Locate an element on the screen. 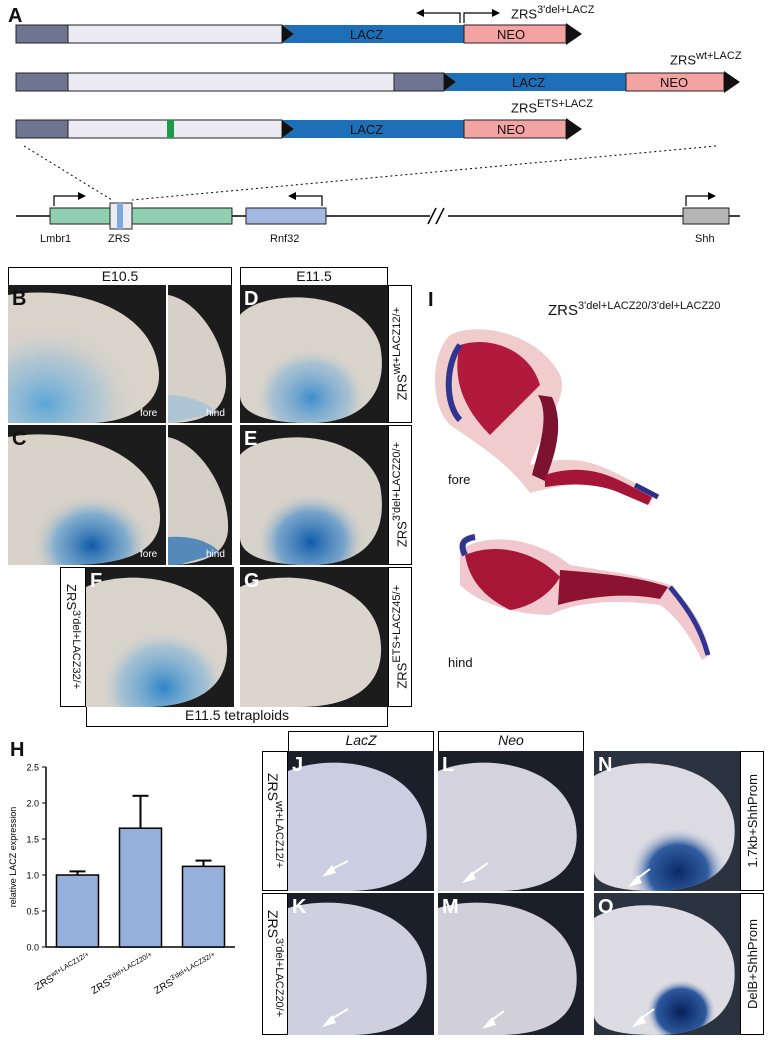  label-j: J is located at coordinates (298, 765).